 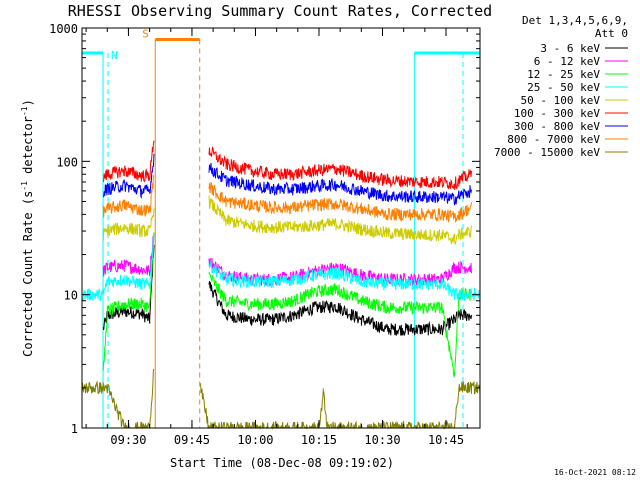 I want to click on y-tick-label-1: 10, so click(x=71, y=296).